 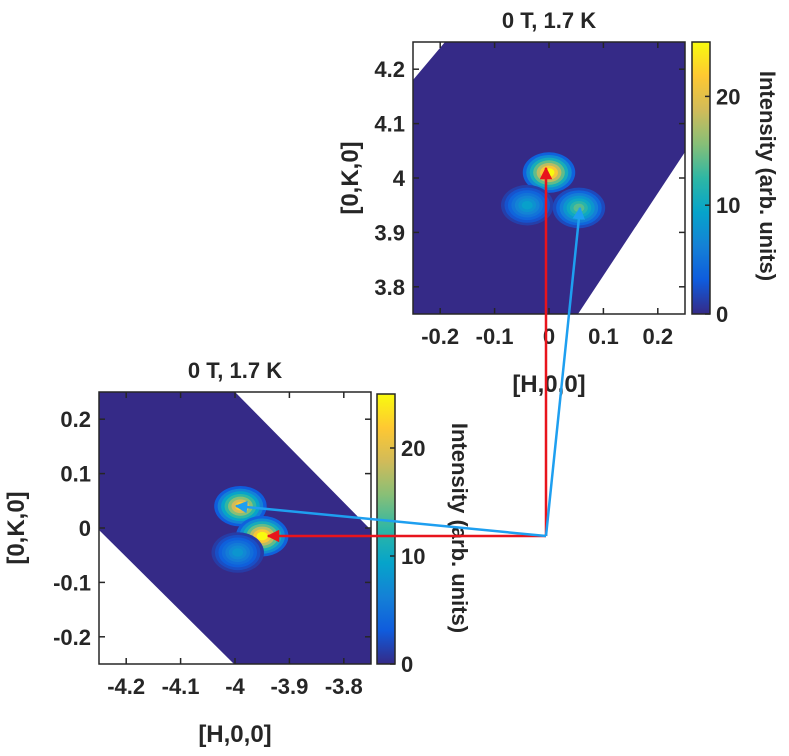 What do you see at coordinates (389, 287) in the screenshot?
I see `y-tick-label: 3.8` at bounding box center [389, 287].